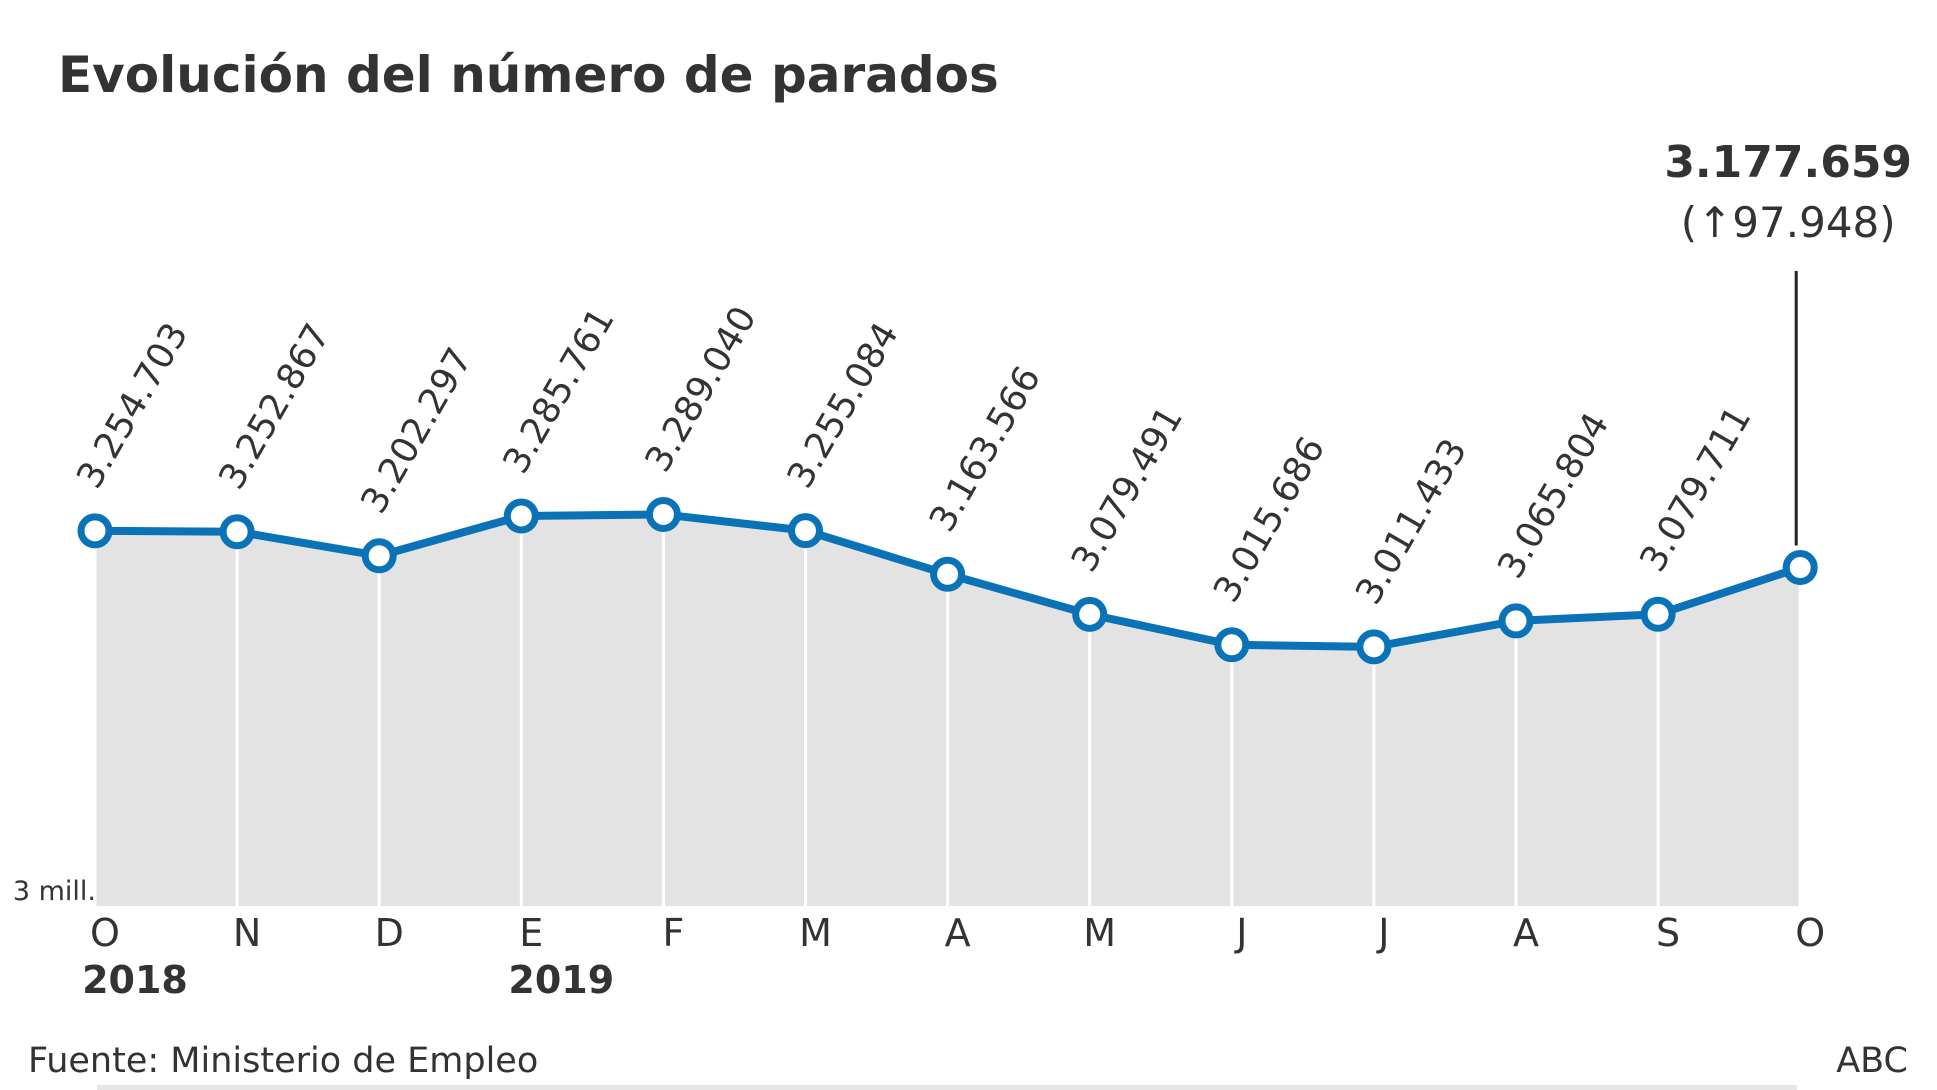  Describe the element at coordinates (1788, 162) in the screenshot. I see `value-label: 3.177.659` at that location.